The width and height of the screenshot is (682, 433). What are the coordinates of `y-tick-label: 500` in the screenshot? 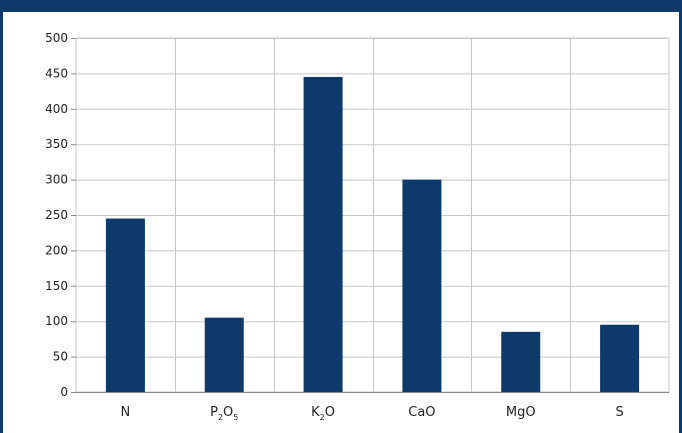 It's located at (56, 38).